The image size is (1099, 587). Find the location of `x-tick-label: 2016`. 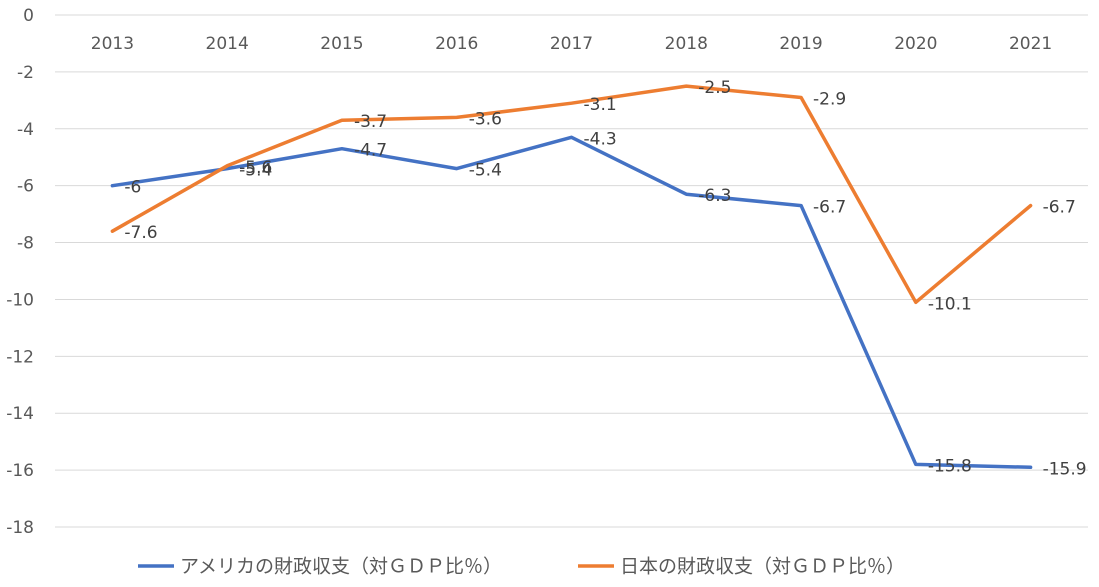

x-tick-label: 2016 is located at coordinates (456, 44).